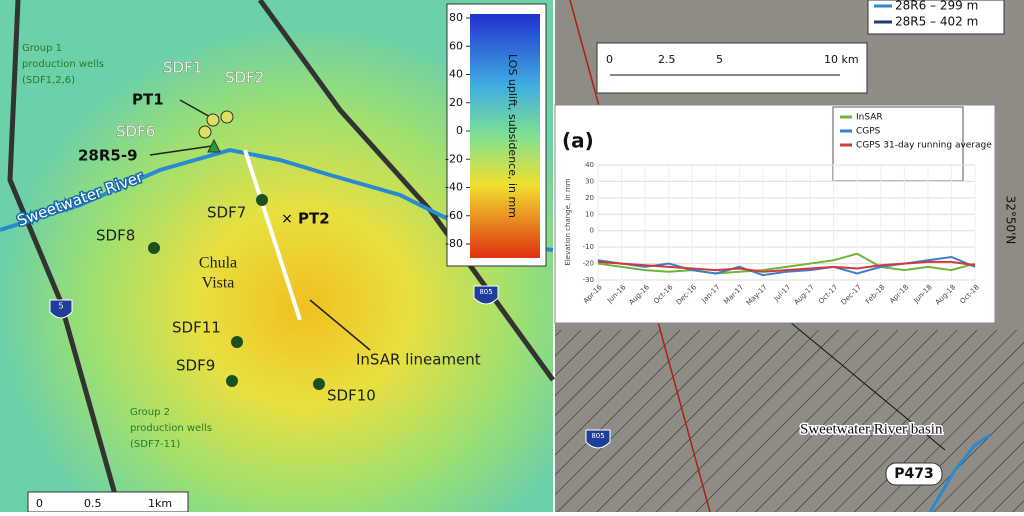 This screenshot has width=1024, height=516. What do you see at coordinates (287, 219) in the screenshot?
I see `pt2-marker: ×` at bounding box center [287, 219].